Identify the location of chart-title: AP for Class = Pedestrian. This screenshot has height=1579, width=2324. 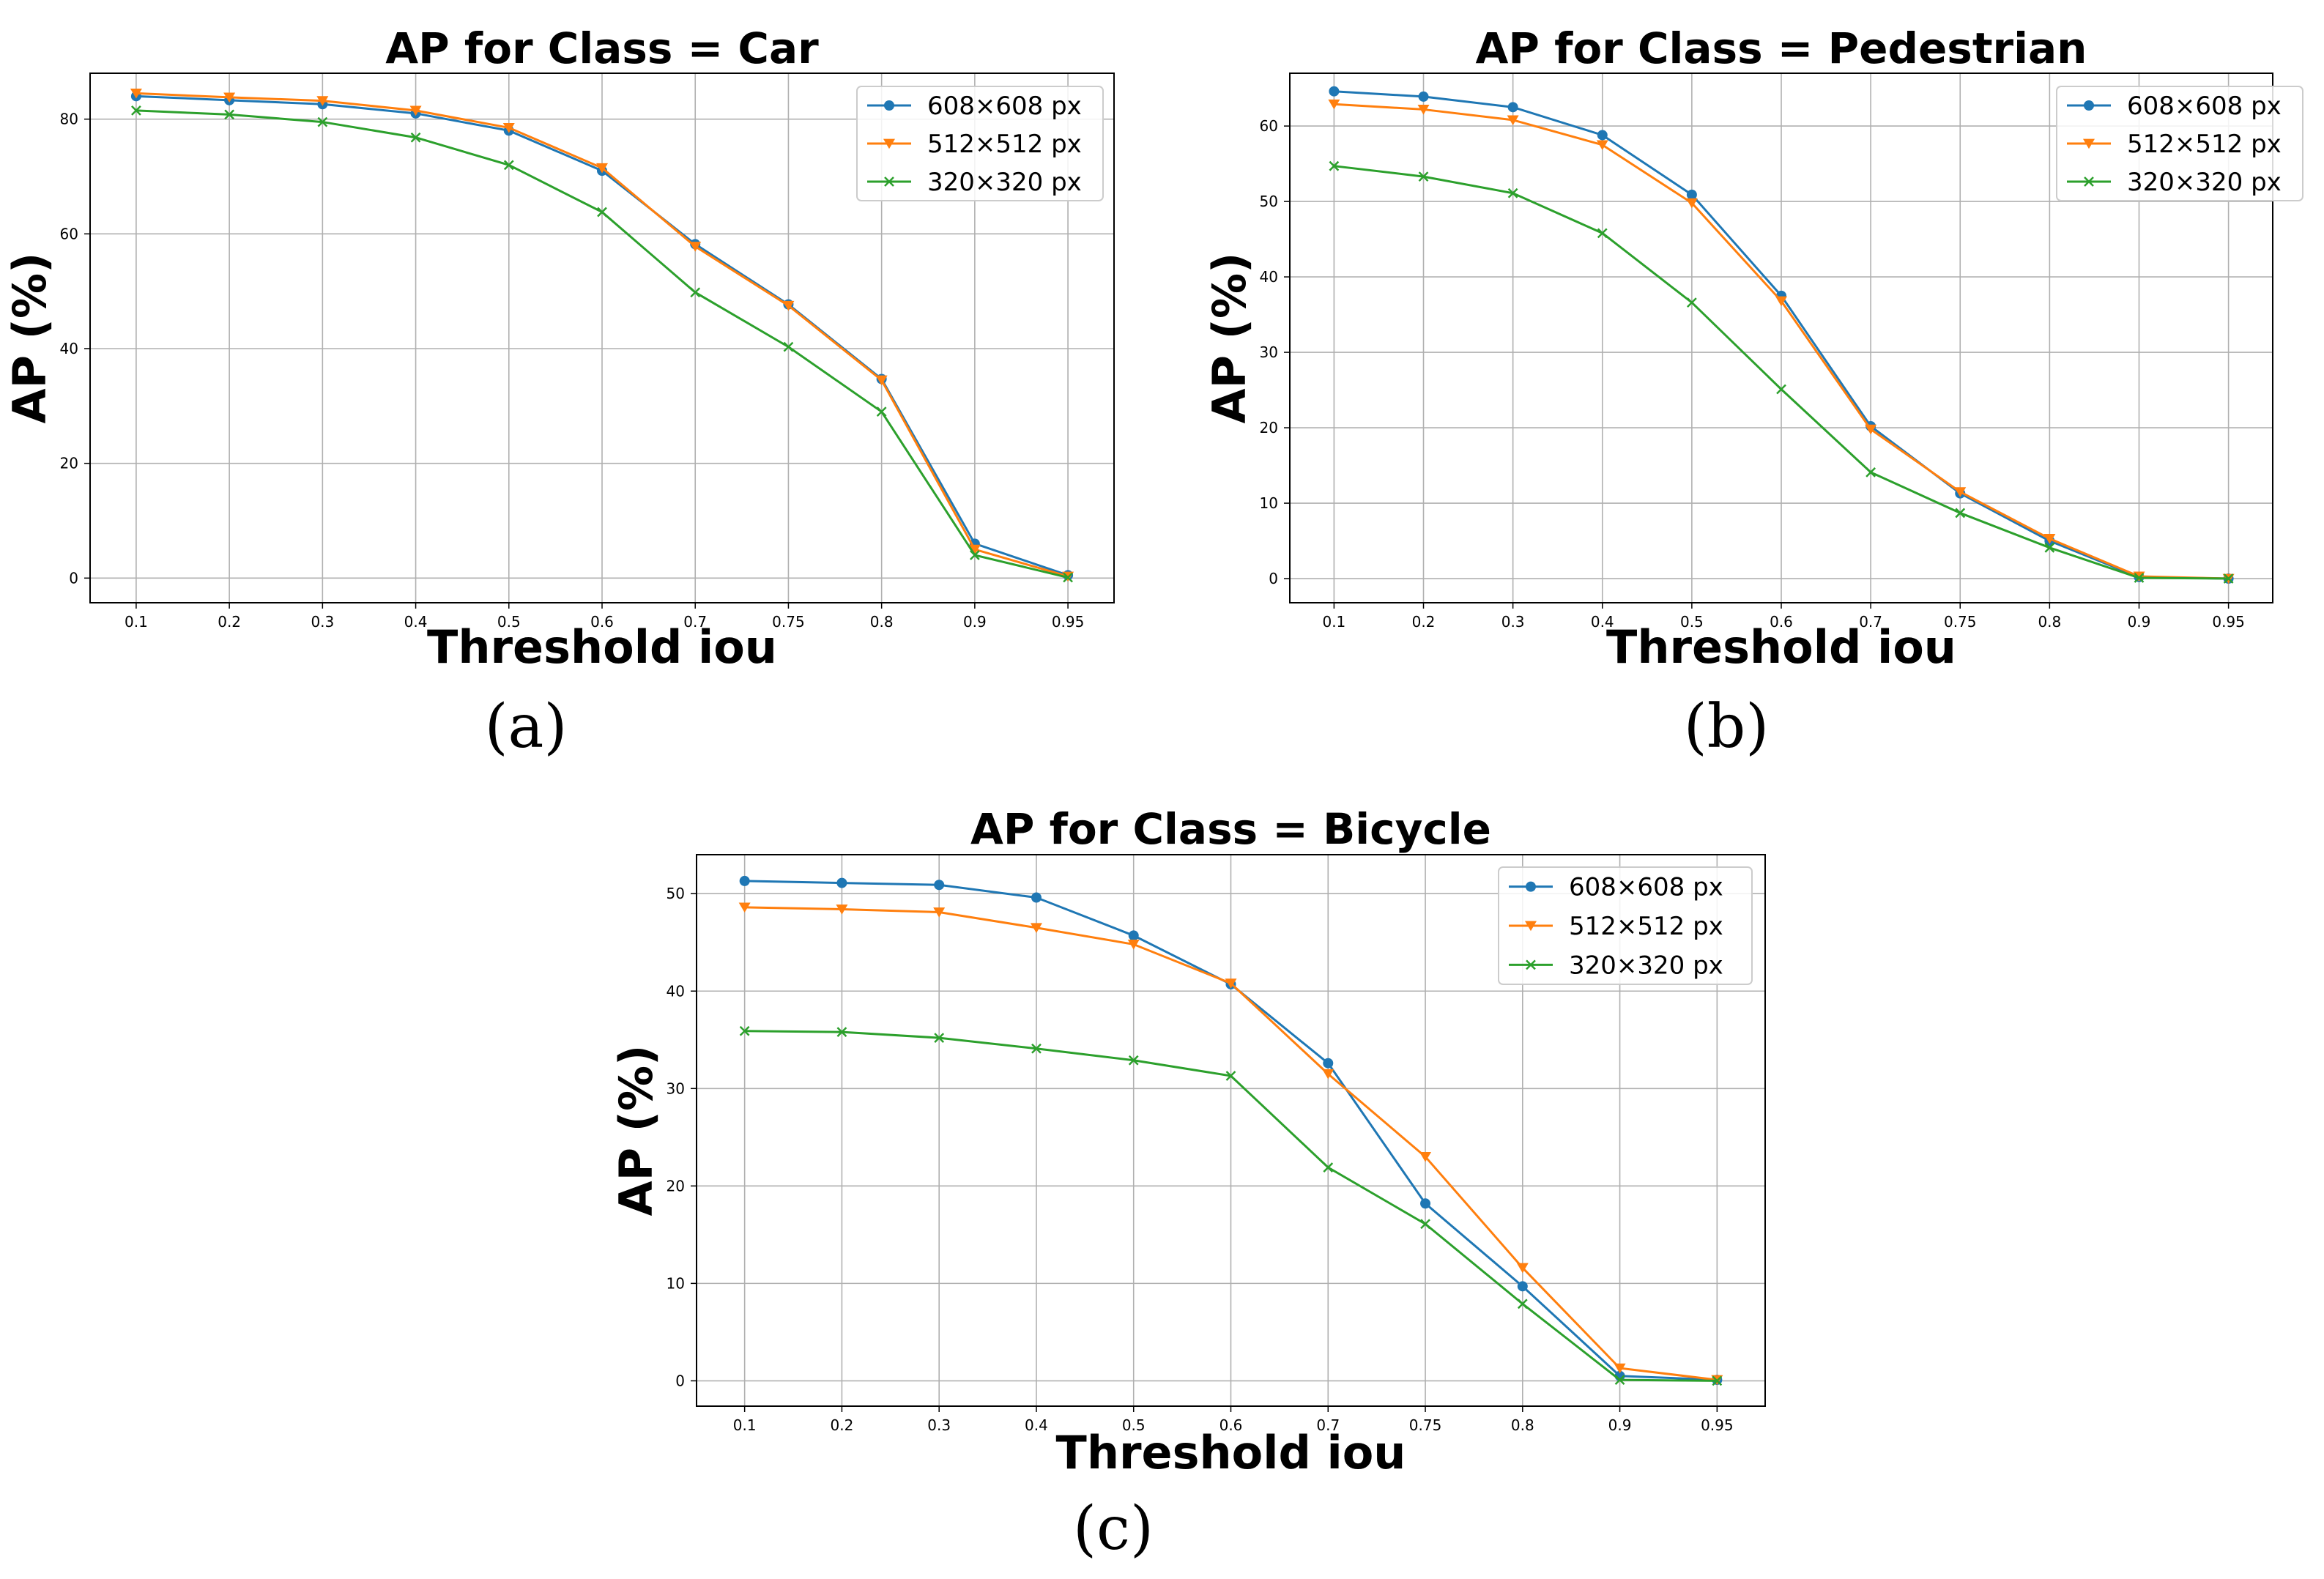
(1781, 48).